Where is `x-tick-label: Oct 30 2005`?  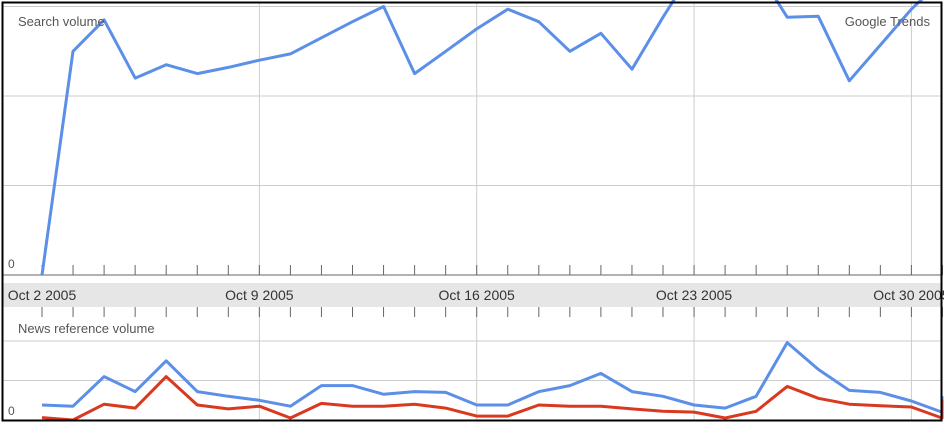 x-tick-label: Oct 30 2005 is located at coordinates (908, 295).